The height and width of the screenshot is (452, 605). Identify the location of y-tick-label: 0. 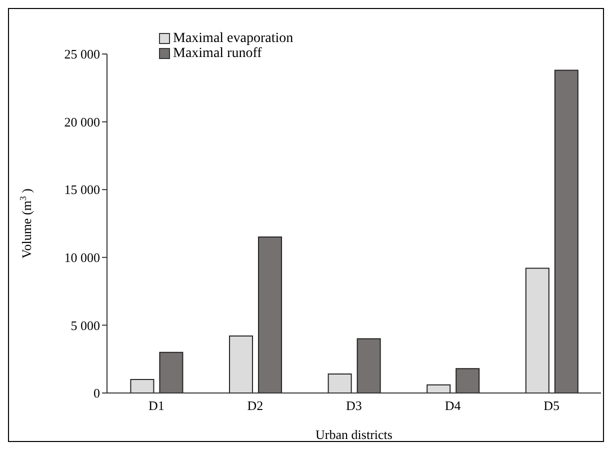
(97, 393).